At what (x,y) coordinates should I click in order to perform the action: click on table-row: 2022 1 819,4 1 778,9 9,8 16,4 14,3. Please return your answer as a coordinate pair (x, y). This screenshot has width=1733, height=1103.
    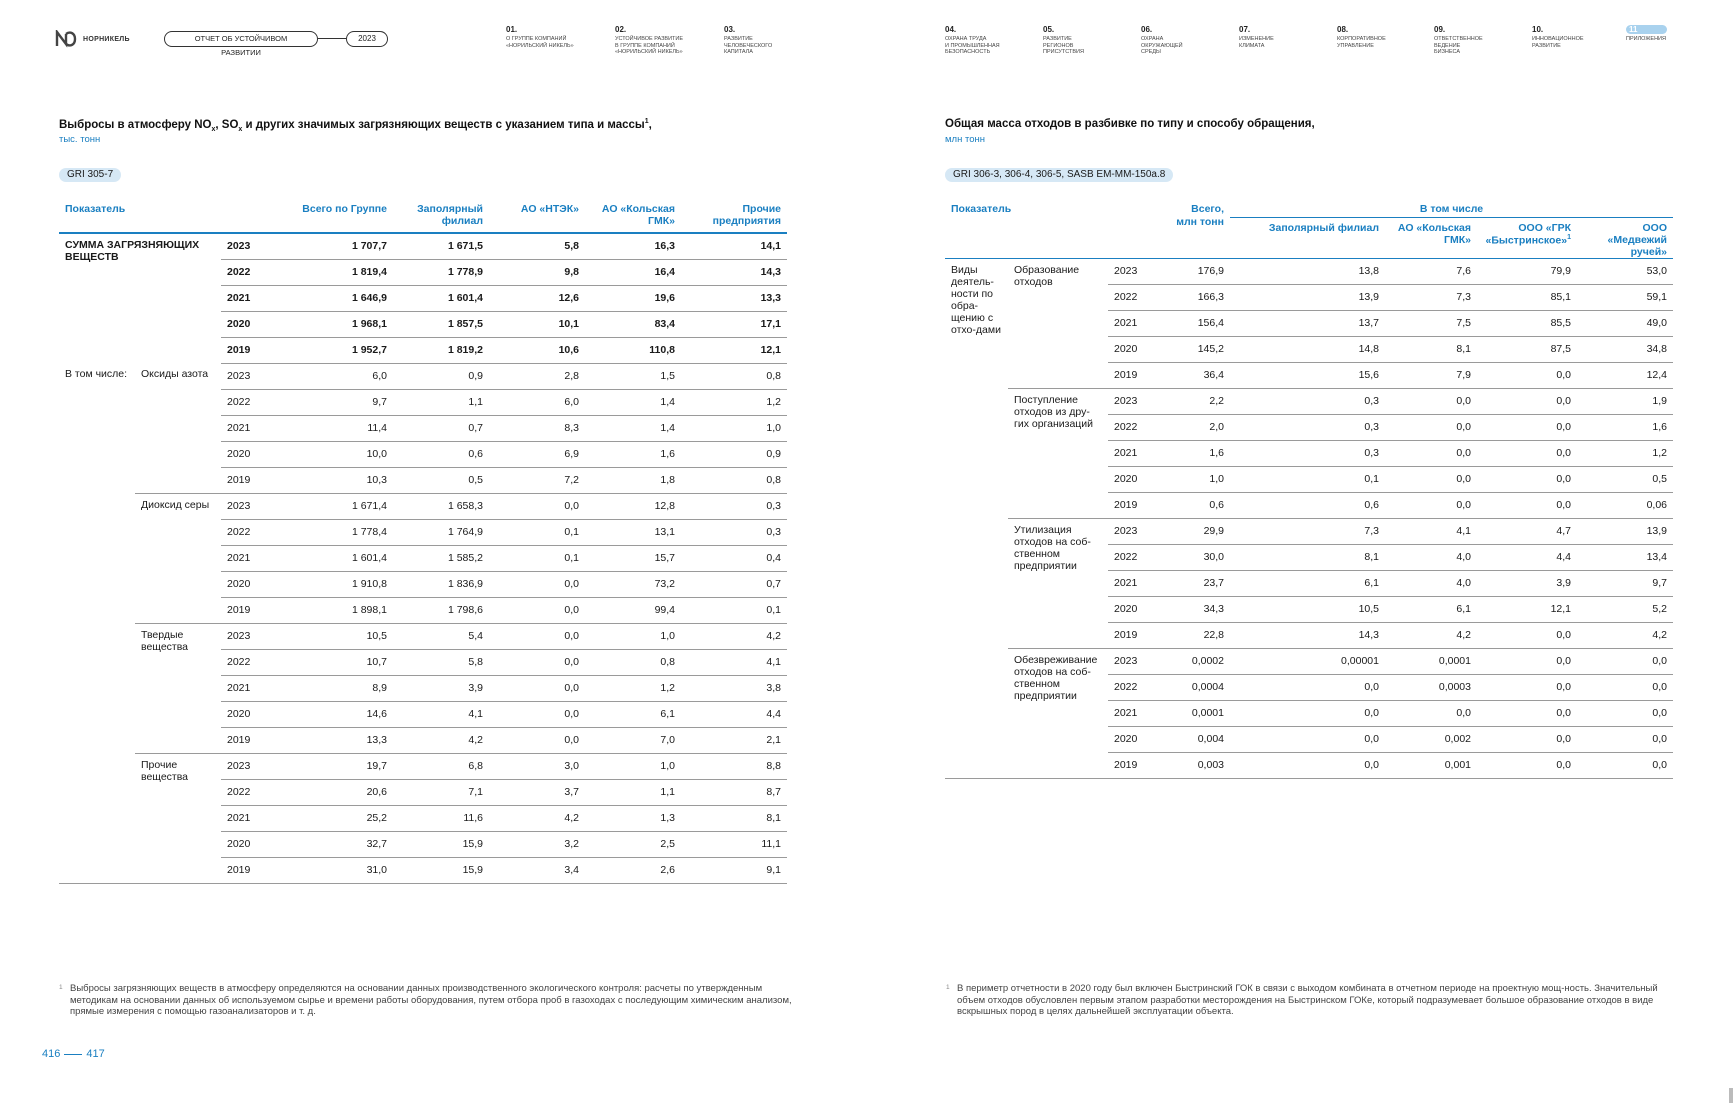
    Looking at the image, I should click on (423, 272).